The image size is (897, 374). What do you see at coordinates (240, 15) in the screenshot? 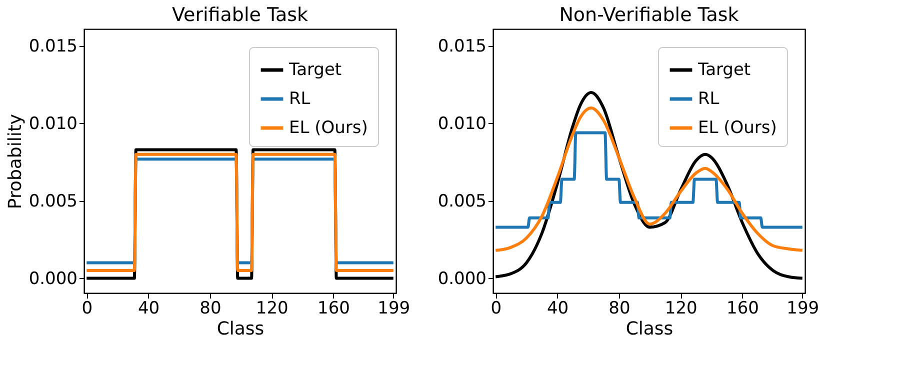
I see `chart-title: Verifiable Task` at bounding box center [240, 15].